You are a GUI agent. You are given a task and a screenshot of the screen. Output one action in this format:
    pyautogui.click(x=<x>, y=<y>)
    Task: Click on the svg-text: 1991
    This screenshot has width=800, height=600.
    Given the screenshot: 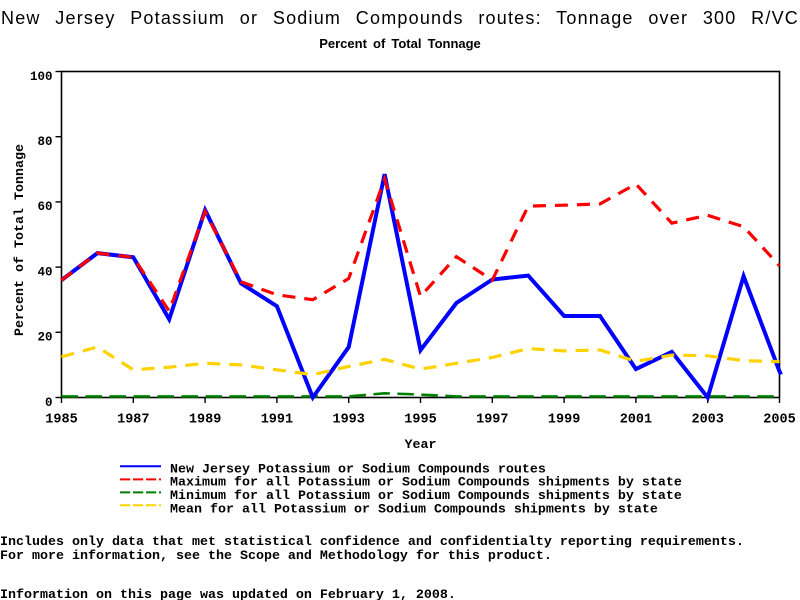 What is the action you would take?
    pyautogui.click(x=277, y=420)
    